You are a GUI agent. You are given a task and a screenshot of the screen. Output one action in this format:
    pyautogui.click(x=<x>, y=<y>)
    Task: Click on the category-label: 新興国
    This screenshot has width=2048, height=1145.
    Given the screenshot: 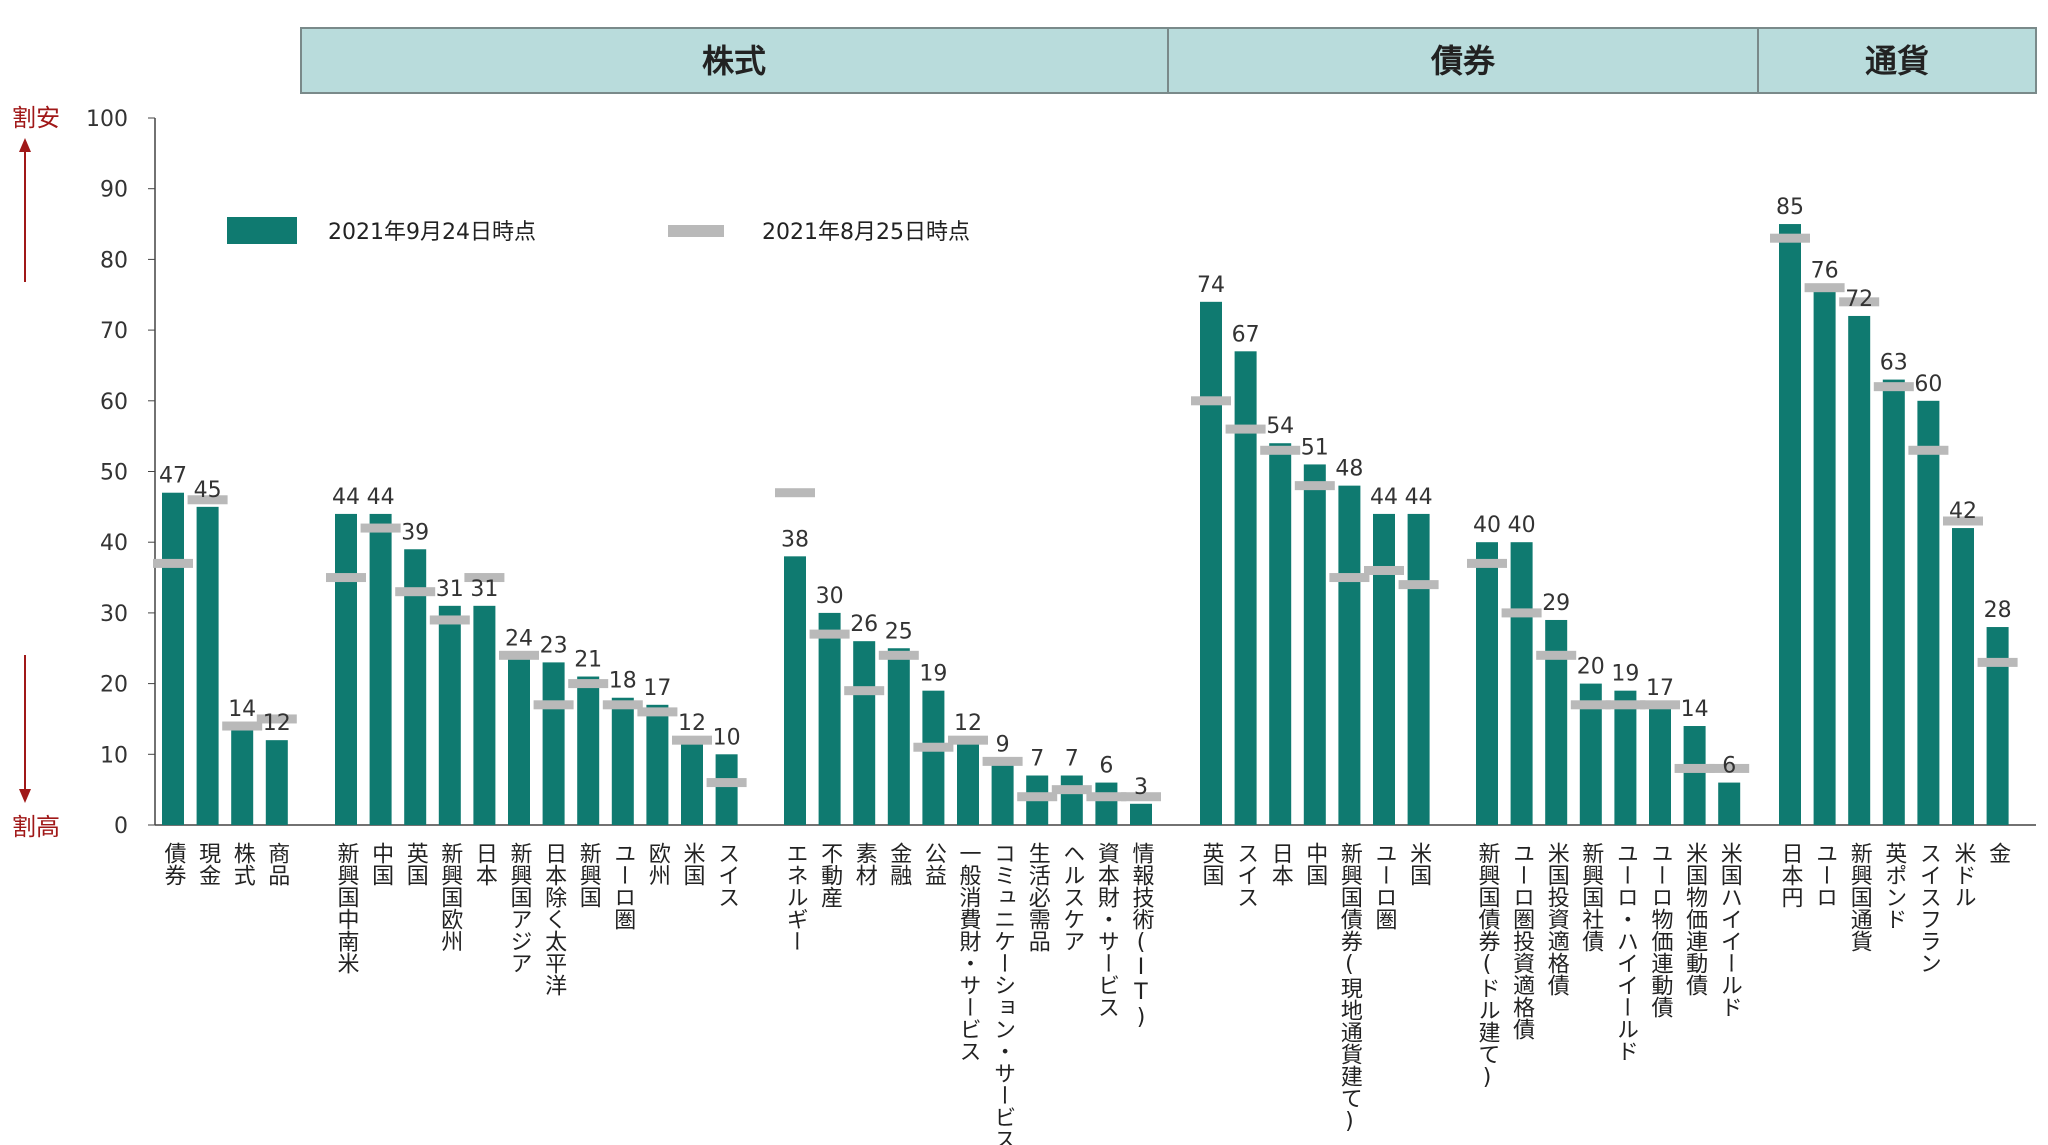 What is the action you would take?
    pyautogui.click(x=589, y=875)
    